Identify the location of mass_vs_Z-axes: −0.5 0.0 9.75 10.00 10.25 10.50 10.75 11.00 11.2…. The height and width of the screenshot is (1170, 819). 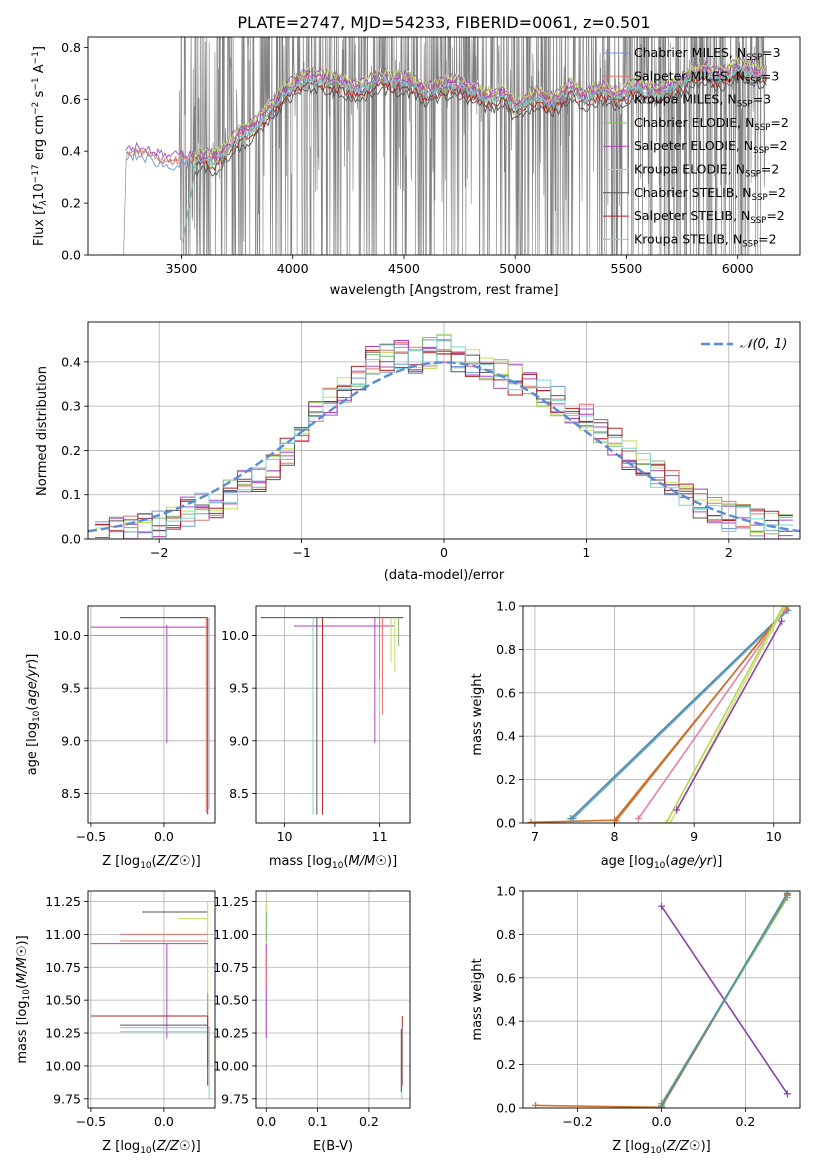
(115, 1023).